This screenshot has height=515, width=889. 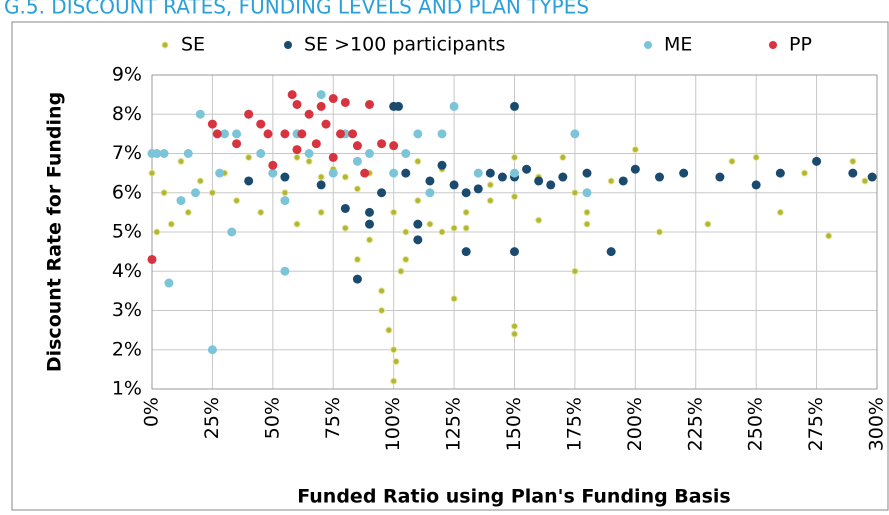 I want to click on y-tick-label: 1%, so click(x=127, y=389).